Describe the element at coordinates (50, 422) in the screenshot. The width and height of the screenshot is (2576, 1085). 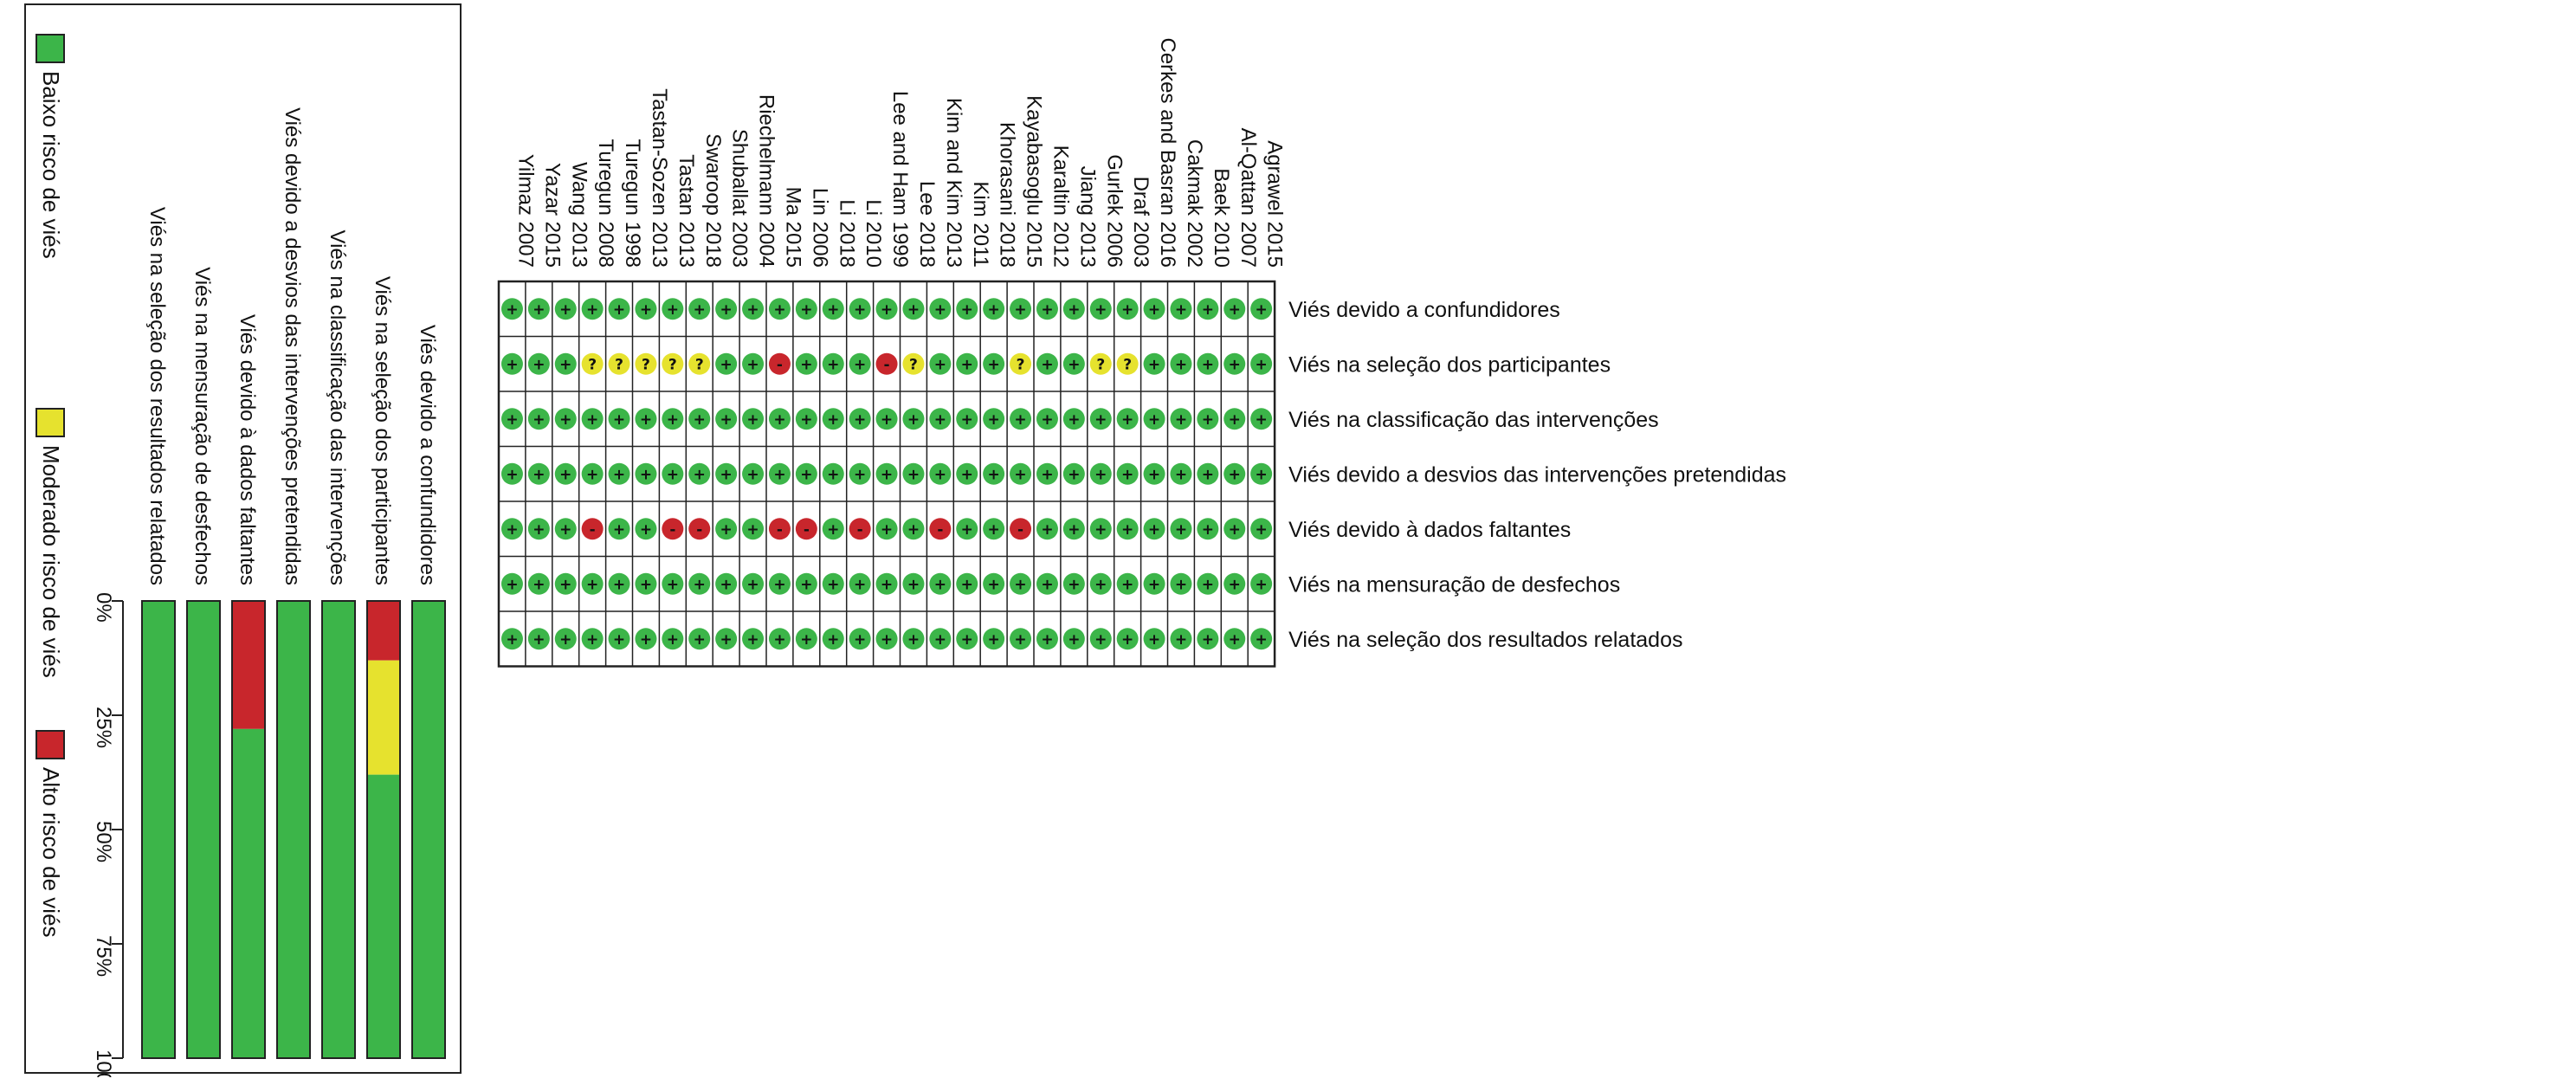
I see `legend-swatch-moderate` at that location.